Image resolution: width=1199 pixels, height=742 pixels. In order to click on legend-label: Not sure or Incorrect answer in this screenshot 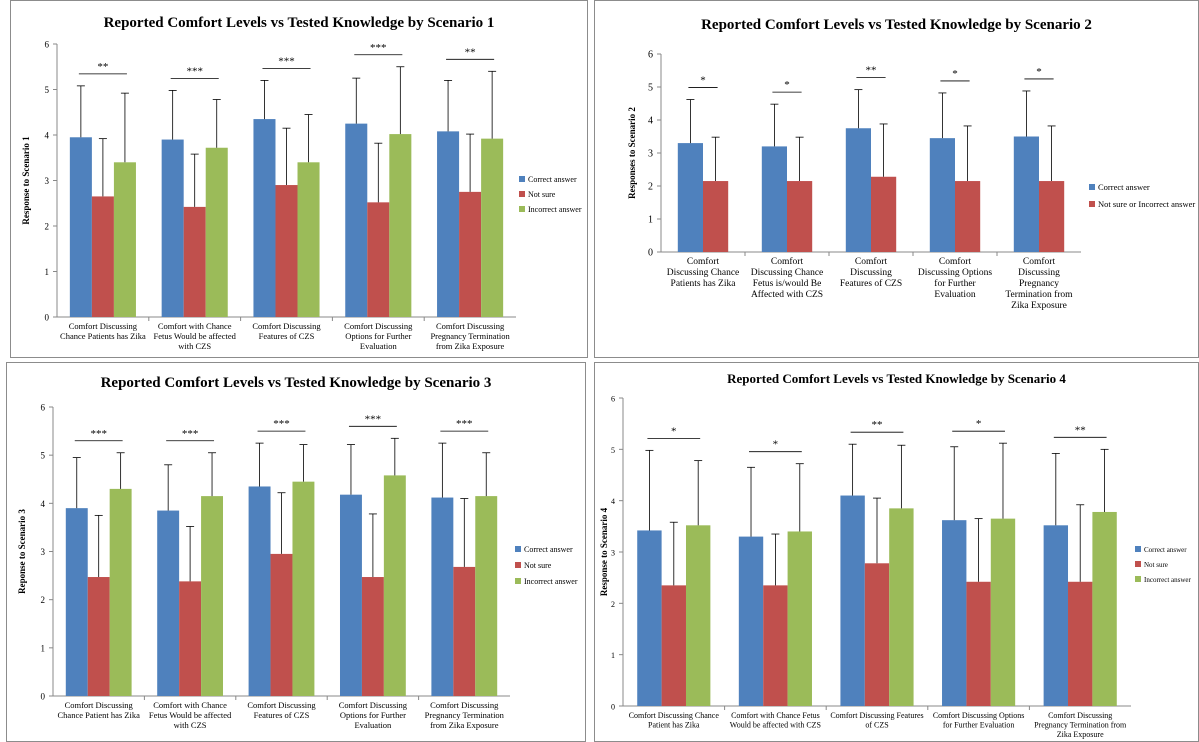, I will do `click(1146, 204)`.